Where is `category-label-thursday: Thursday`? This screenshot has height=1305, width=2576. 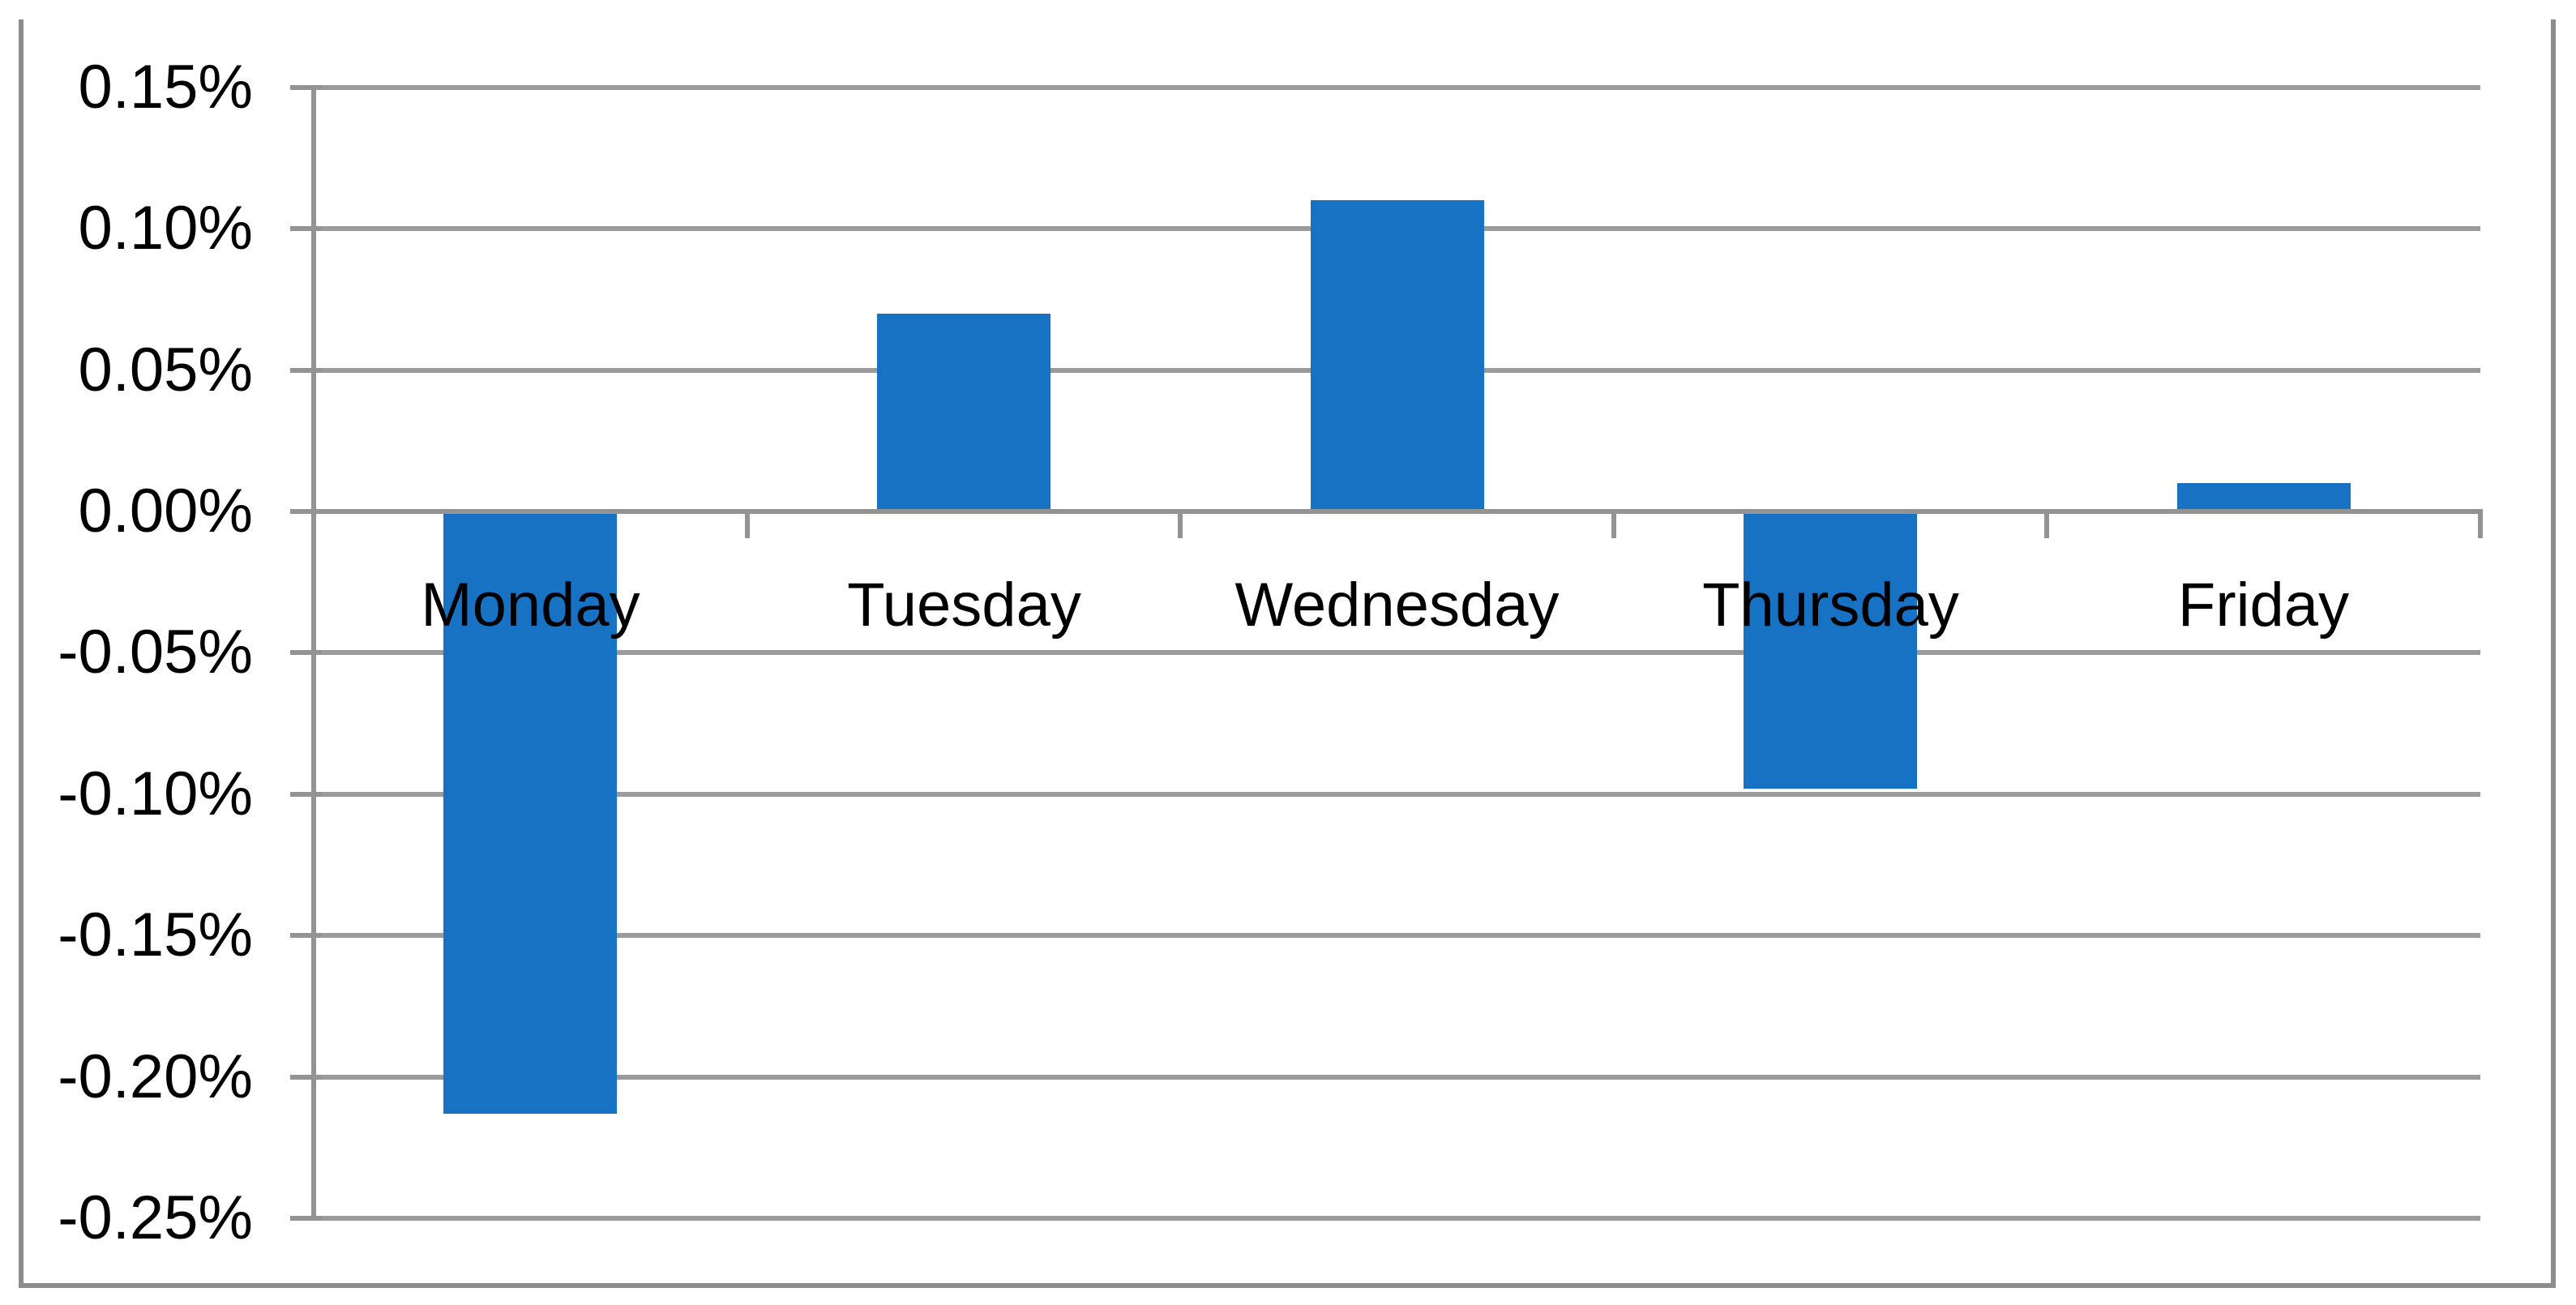 category-label-thursday: Thursday is located at coordinates (1830, 605).